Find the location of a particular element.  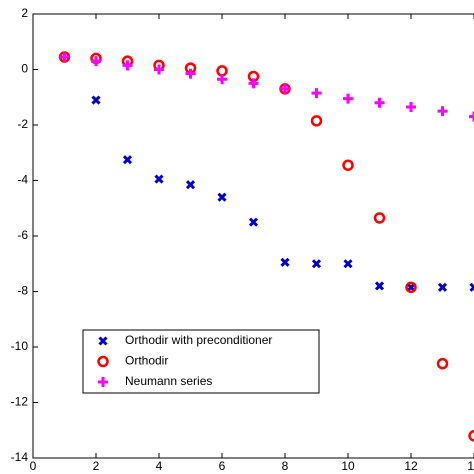

x-tick-label: 12 is located at coordinates (411, 466).